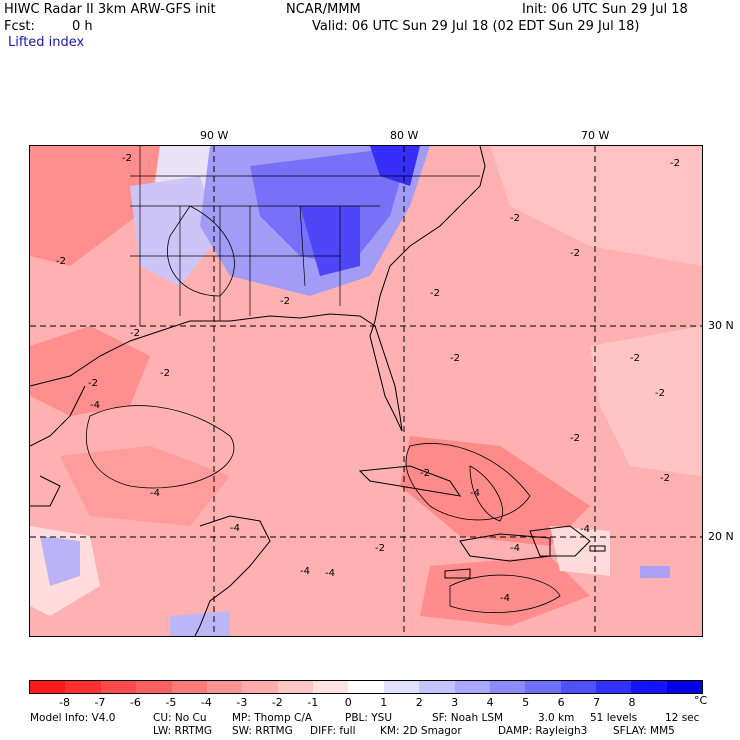  Describe the element at coordinates (135, 702) in the screenshot. I see `colorbar-tick-label: -6` at that location.